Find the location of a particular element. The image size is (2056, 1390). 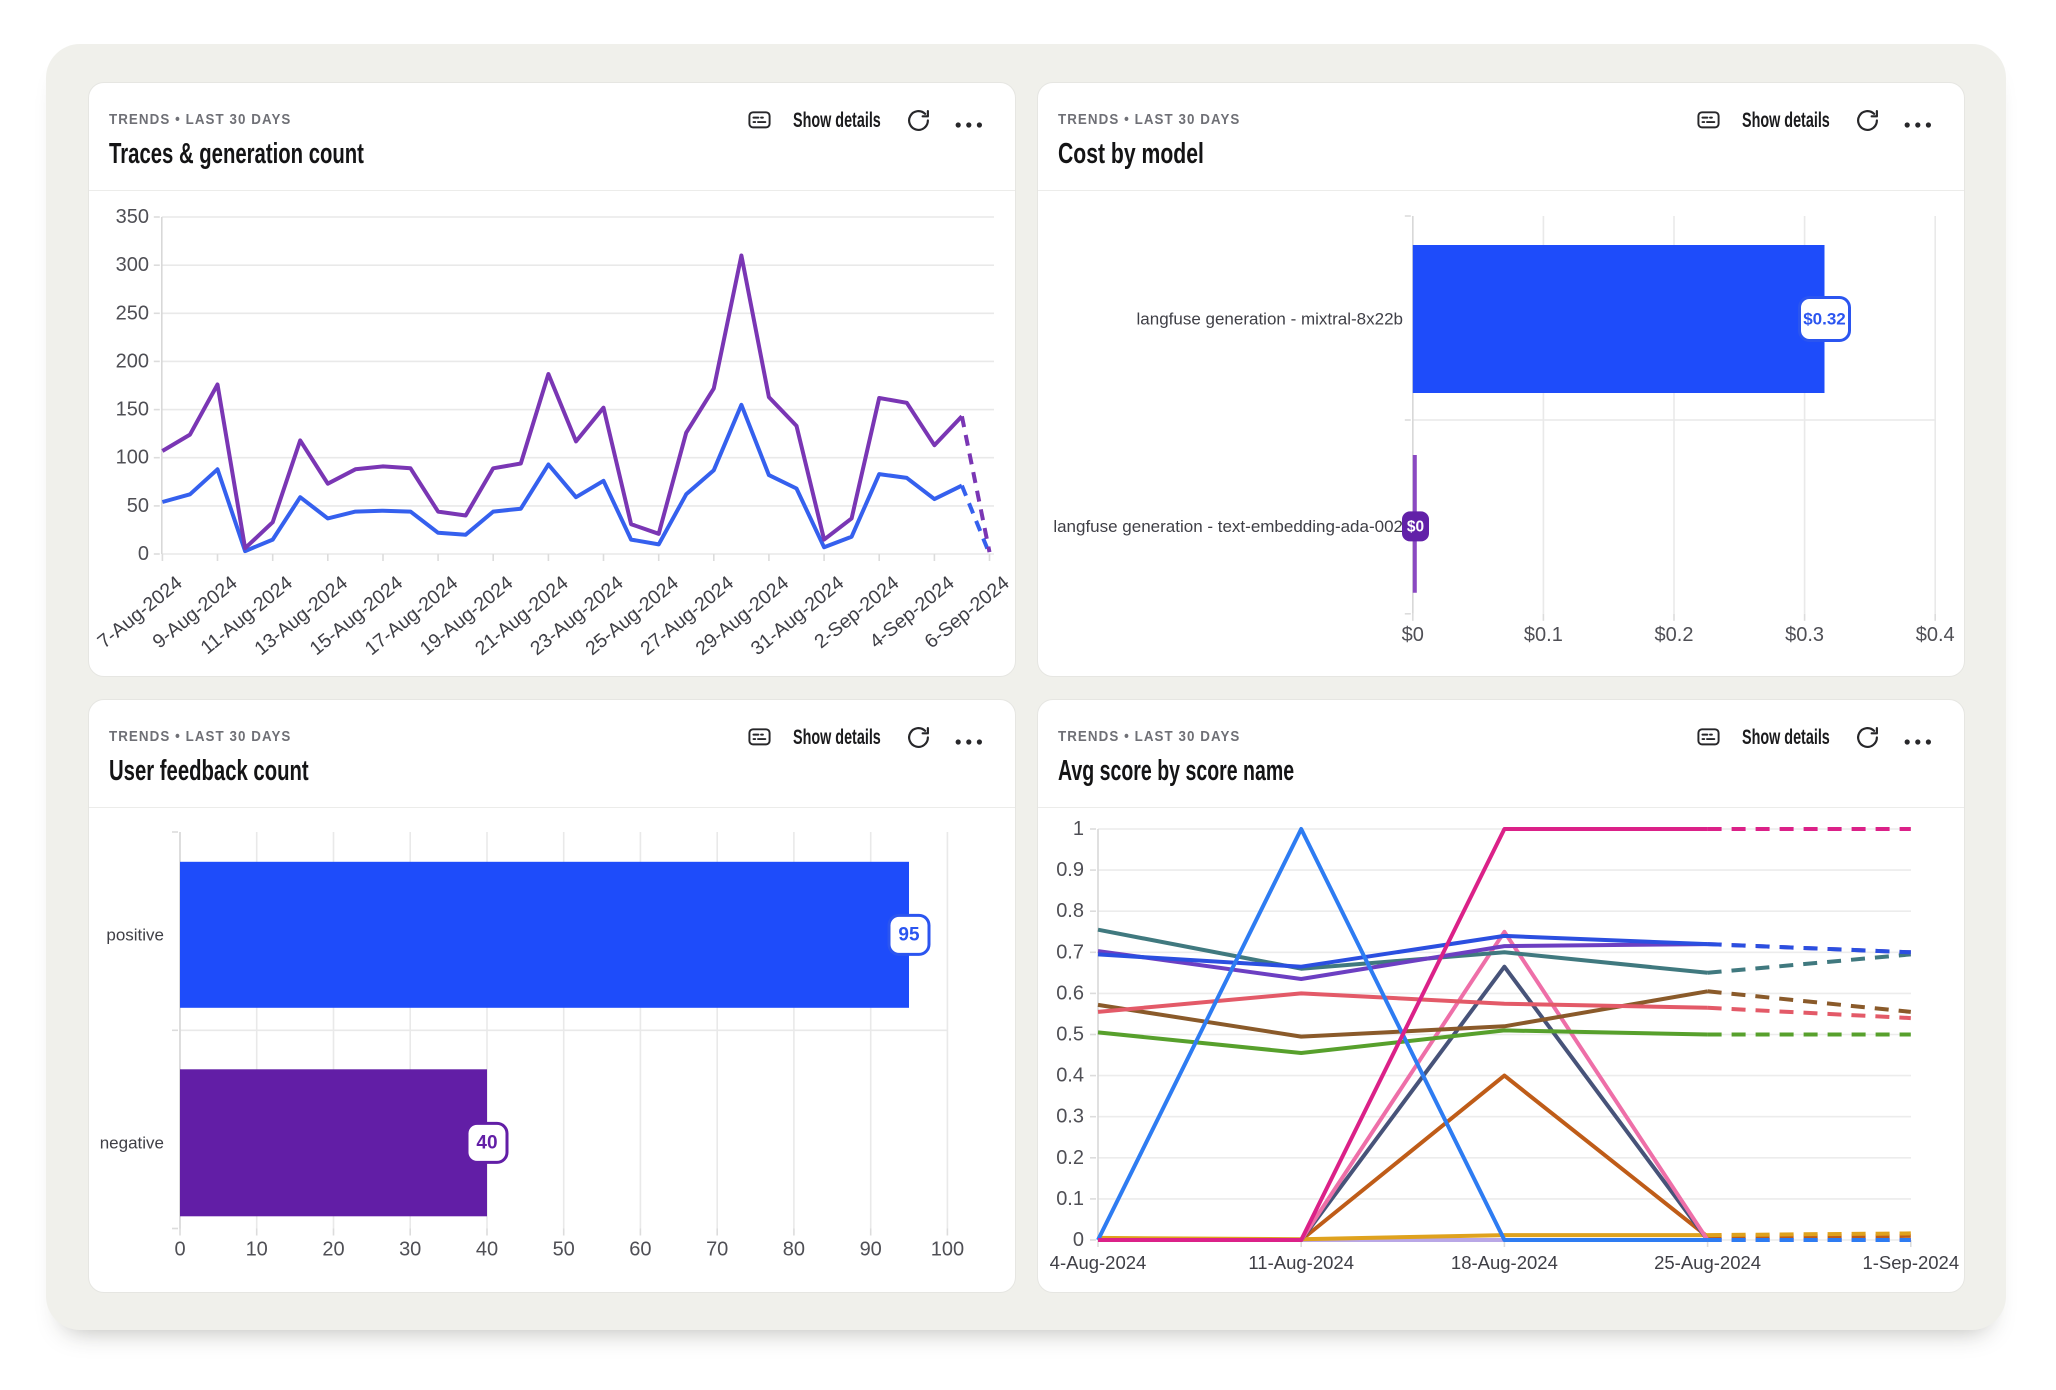

svg-text: 60 is located at coordinates (640, 1249).